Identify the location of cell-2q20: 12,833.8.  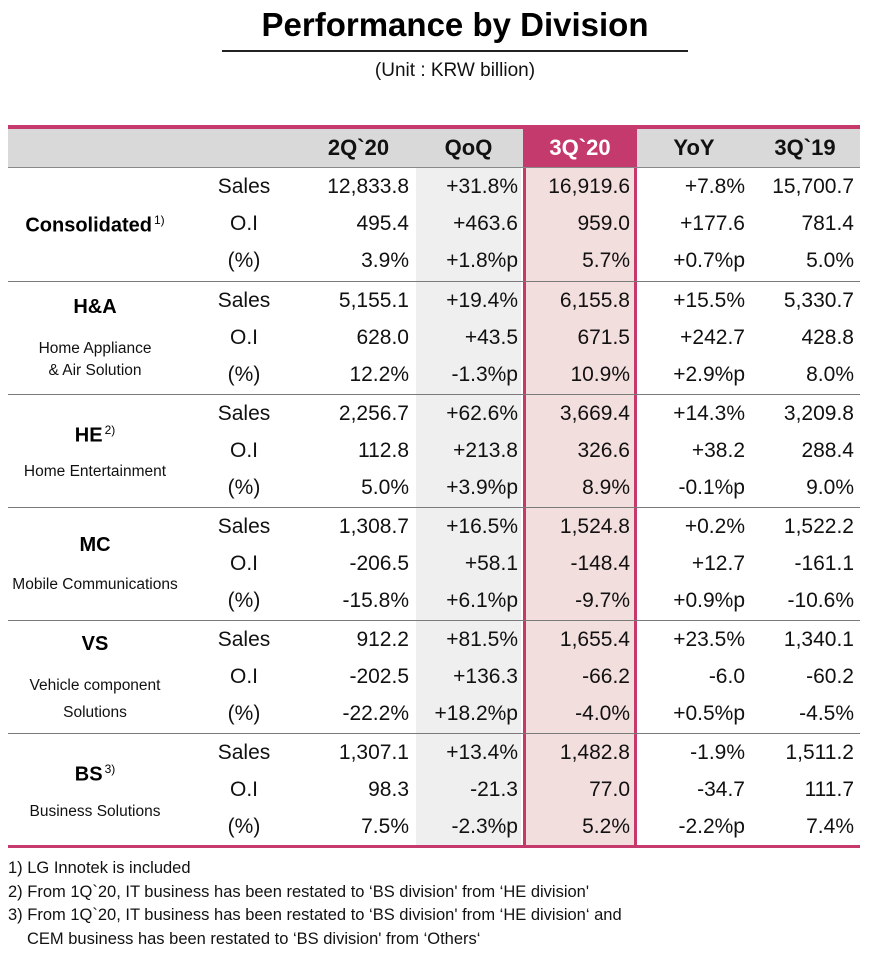
(368, 186).